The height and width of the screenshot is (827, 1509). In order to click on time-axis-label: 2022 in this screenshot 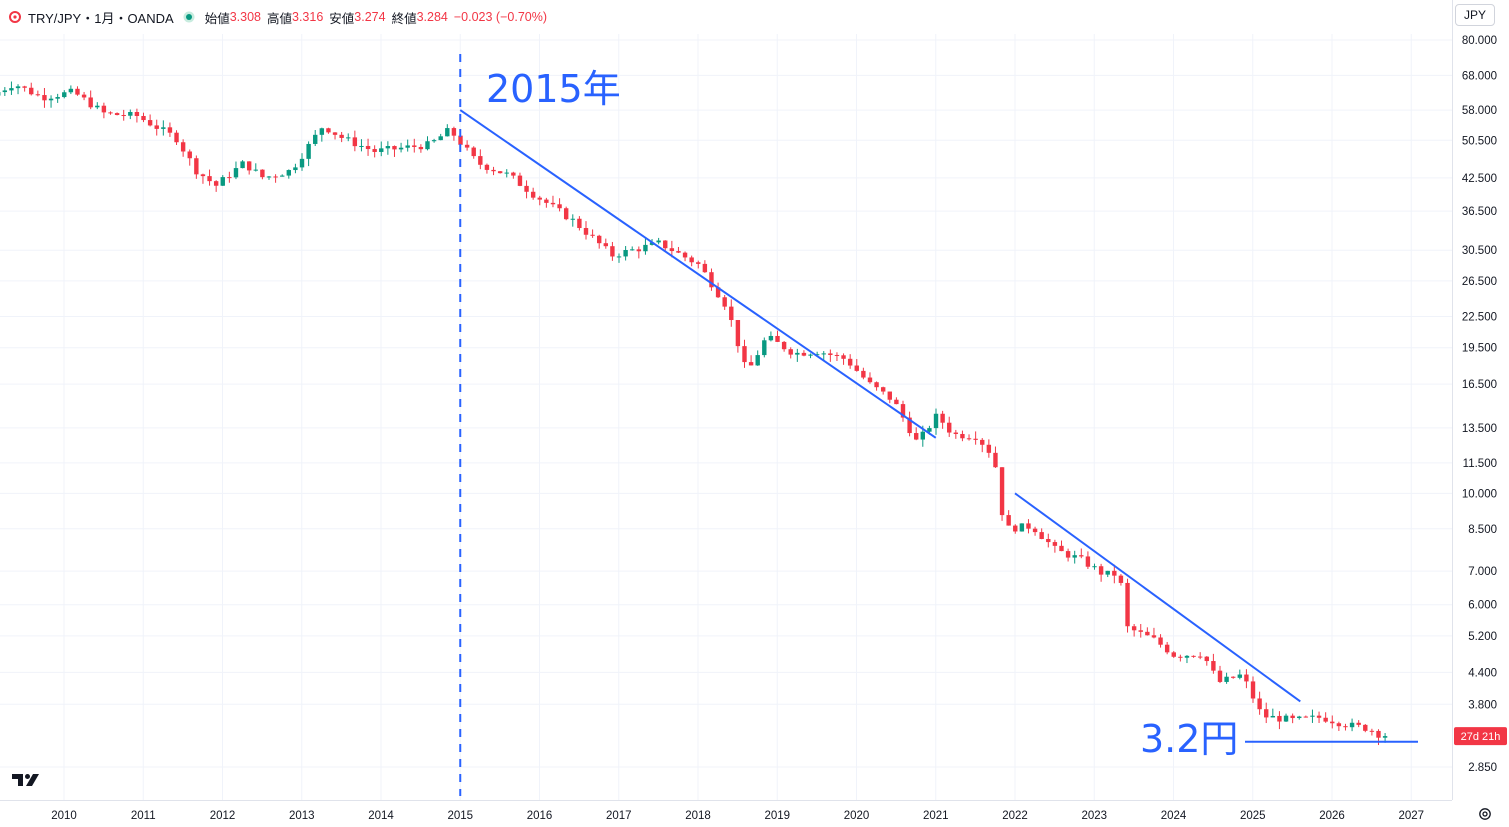, I will do `click(1015, 816)`.